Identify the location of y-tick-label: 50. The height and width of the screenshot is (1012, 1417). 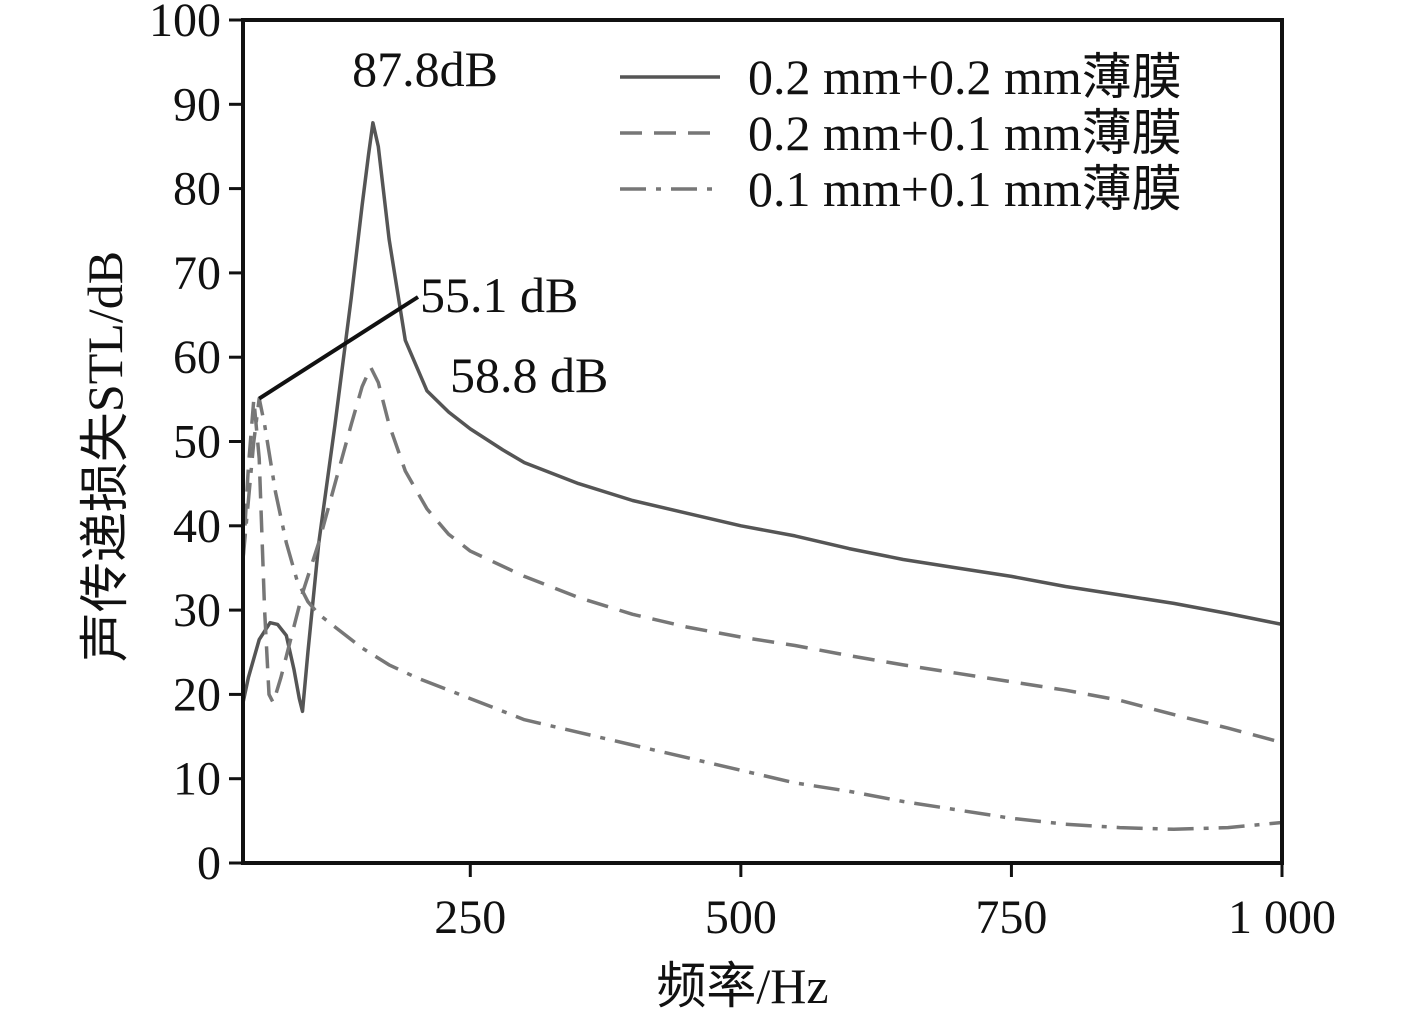
(197, 442).